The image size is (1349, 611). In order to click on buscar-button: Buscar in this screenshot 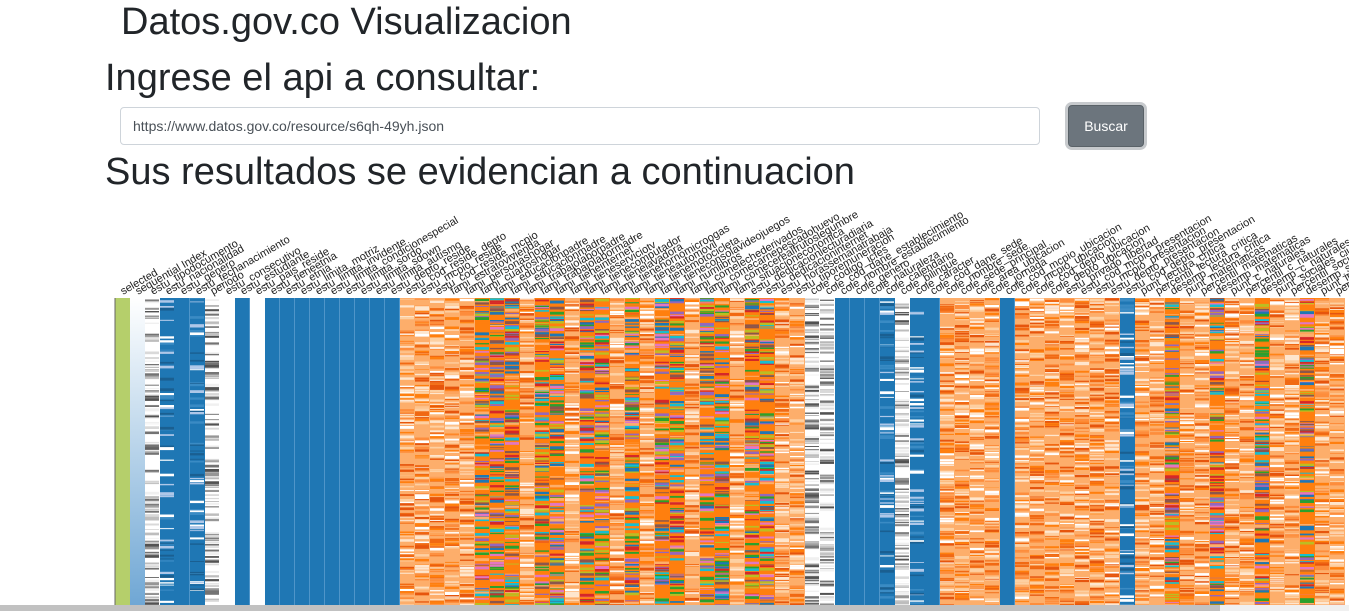, I will do `click(1106, 126)`.